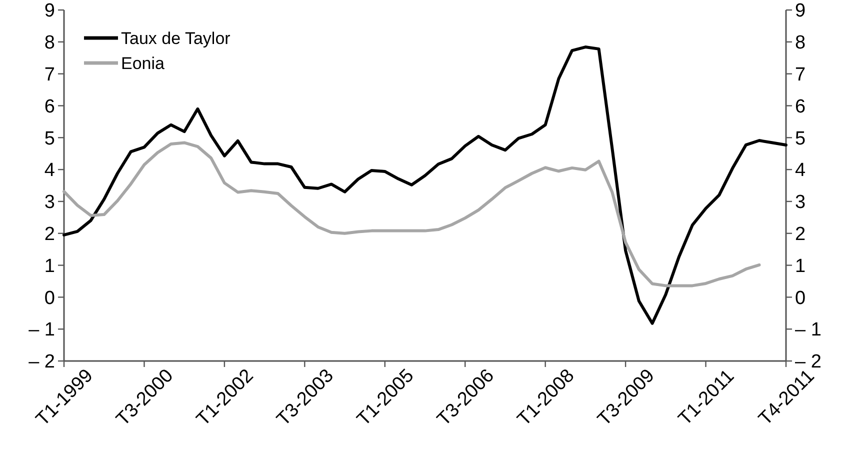 This screenshot has width=845, height=458. I want to click on y-tick-label: 2, so click(49, 235).